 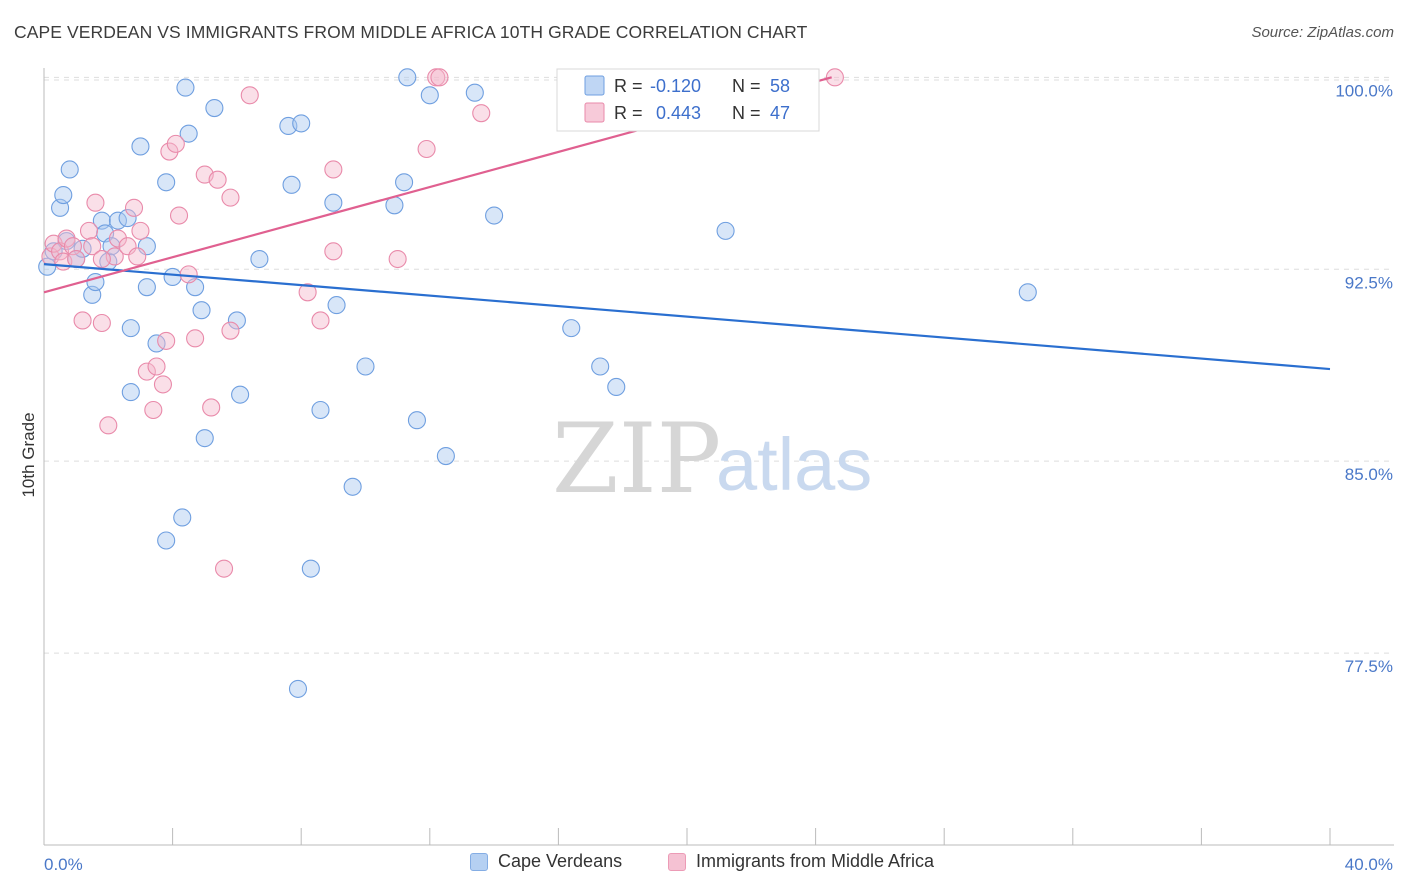 What do you see at coordinates (28, 454) in the screenshot?
I see `y-axis-label: 10th Grade` at bounding box center [28, 454].